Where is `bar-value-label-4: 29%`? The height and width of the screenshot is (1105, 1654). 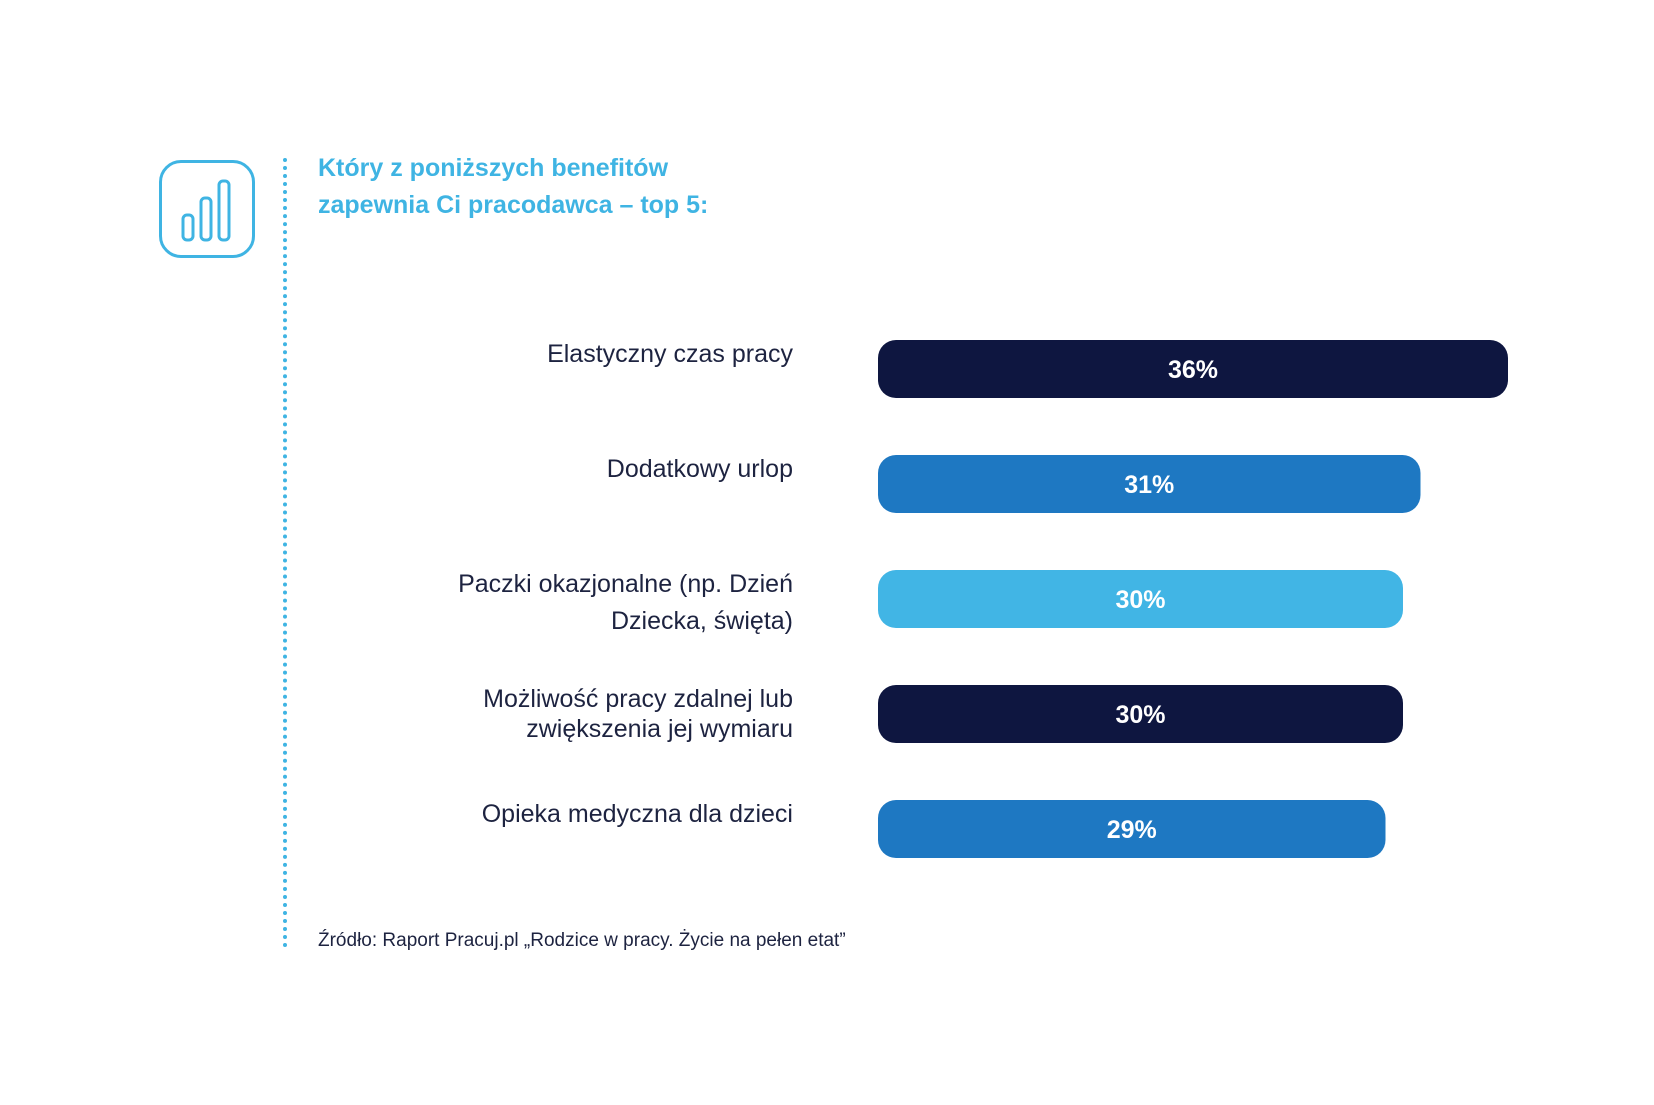
bar-value-label-4: 29% is located at coordinates (1132, 830).